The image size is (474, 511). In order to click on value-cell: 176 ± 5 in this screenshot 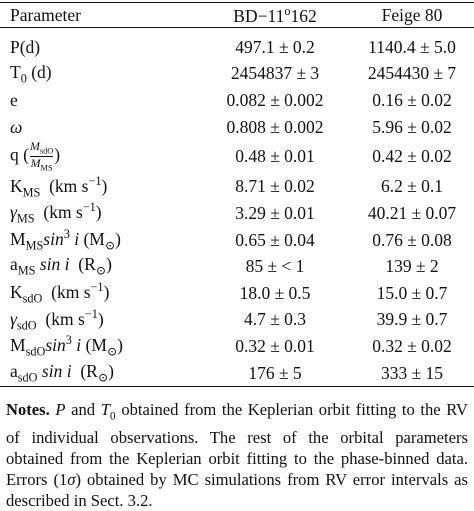, I will do `click(275, 372)`.